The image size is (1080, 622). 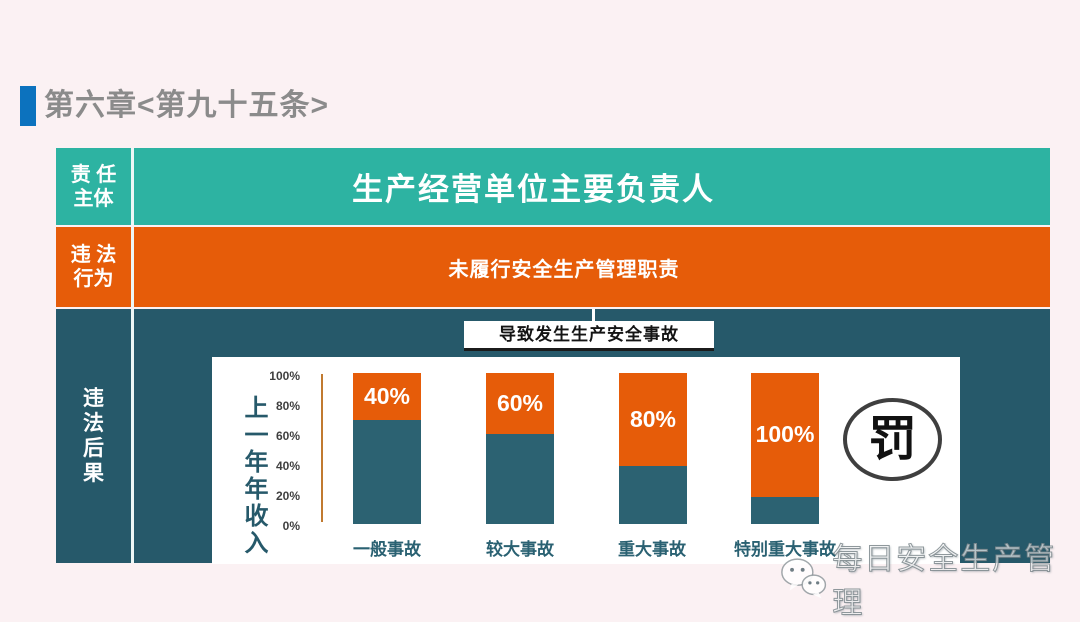 What do you see at coordinates (589, 336) in the screenshot?
I see `chart-title-box: 导致发生生产安全事故` at bounding box center [589, 336].